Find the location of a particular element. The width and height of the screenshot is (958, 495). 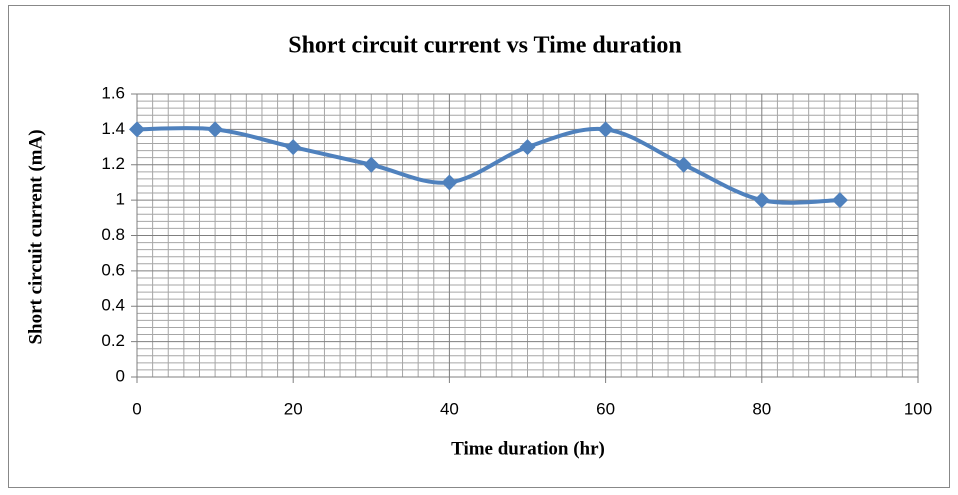

y-tick-label: 0.2 is located at coordinates (113, 340).